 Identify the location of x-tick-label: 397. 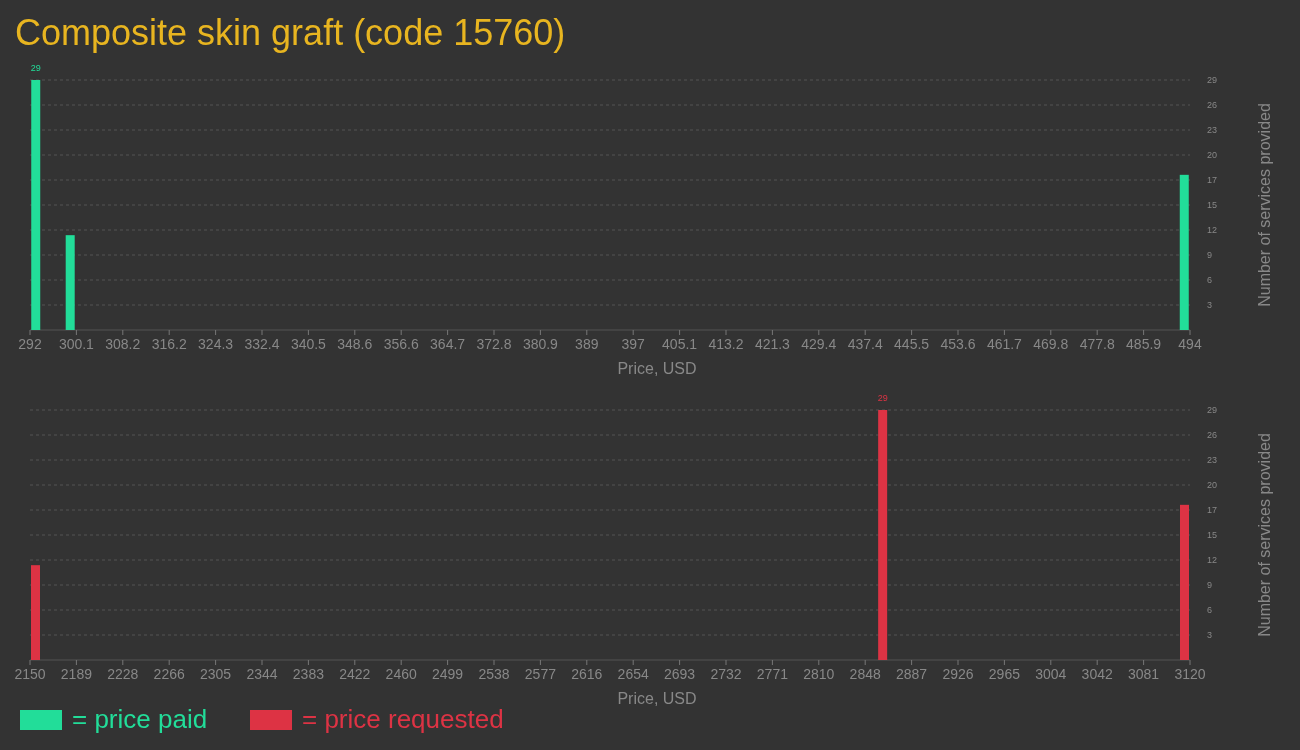
(633, 344).